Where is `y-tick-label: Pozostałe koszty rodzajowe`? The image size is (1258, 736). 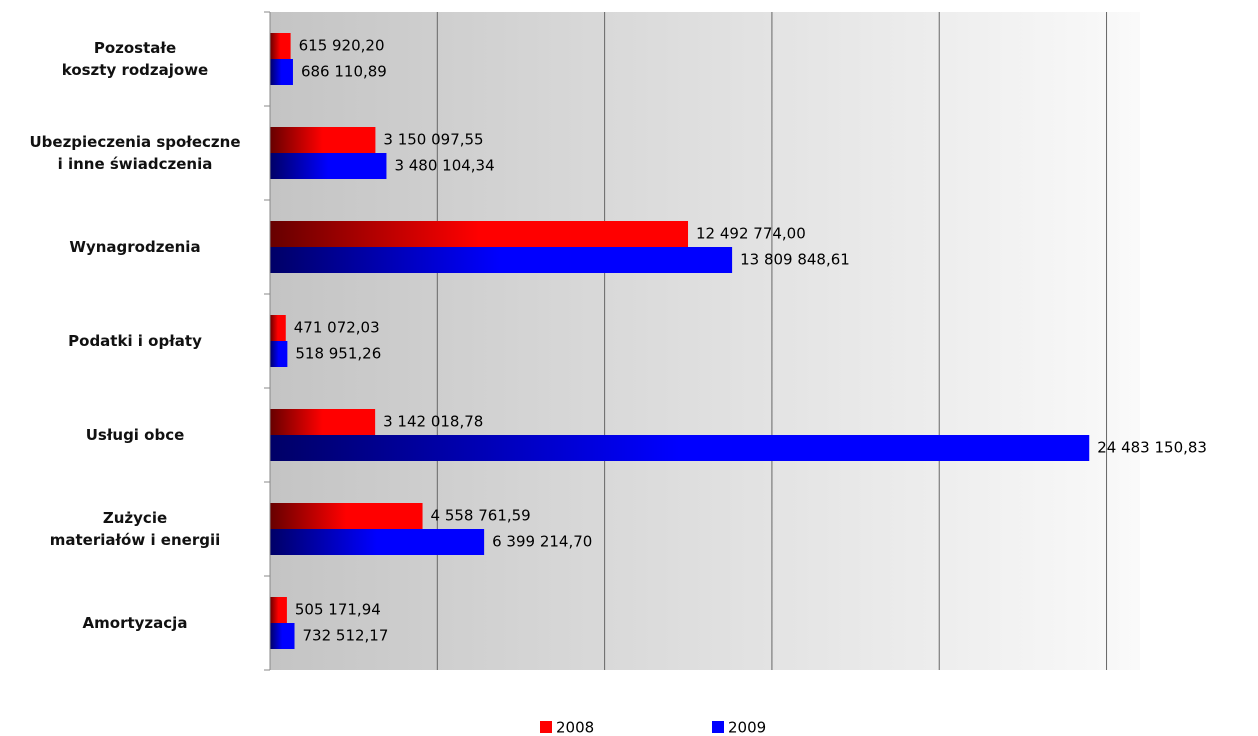
y-tick-label: Pozostałe koszty rodzajowe is located at coordinates (135, 59).